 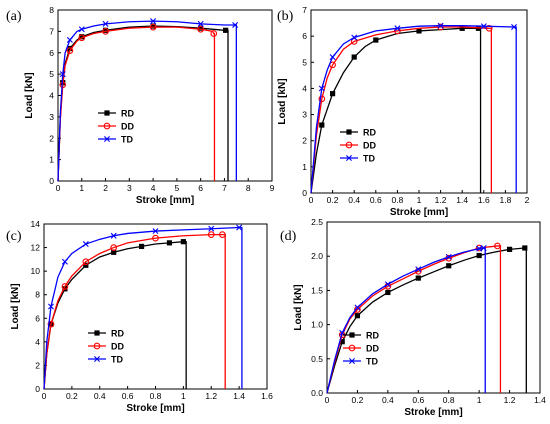 I want to click on y-tick-label: 14, so click(x=36, y=224).